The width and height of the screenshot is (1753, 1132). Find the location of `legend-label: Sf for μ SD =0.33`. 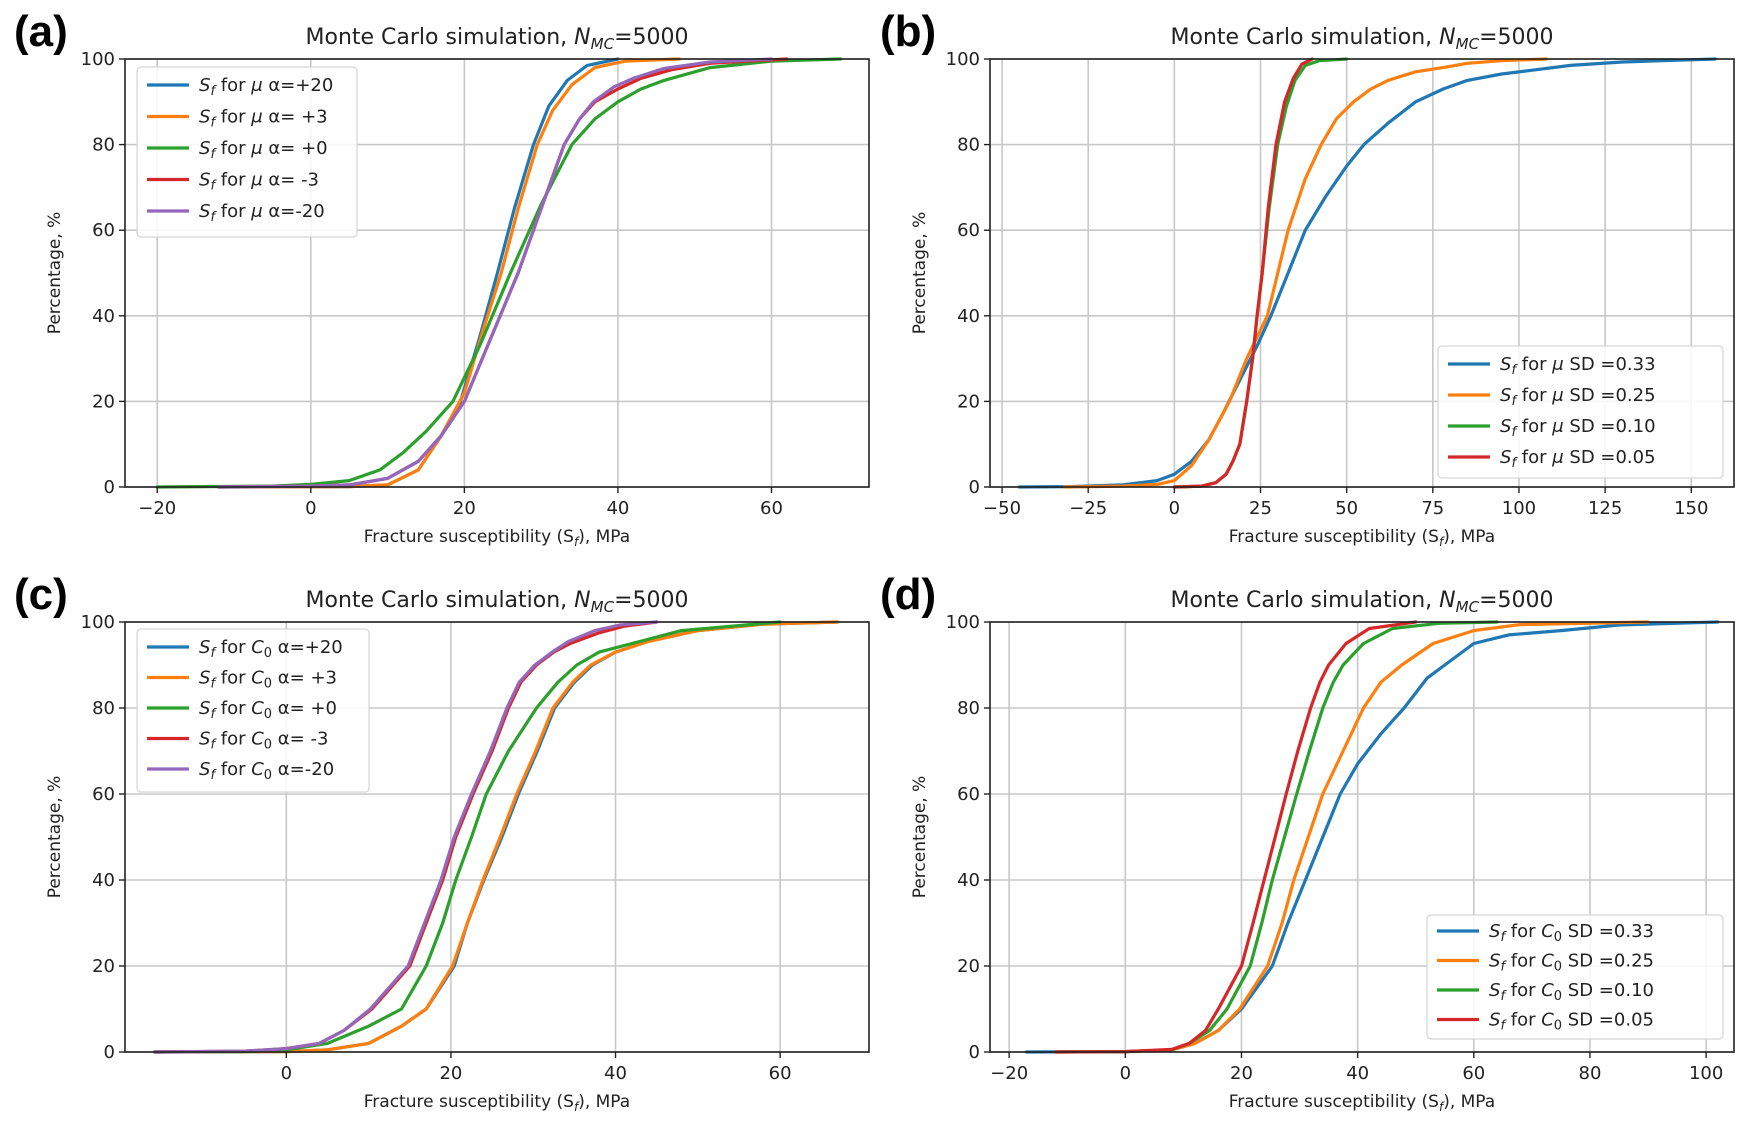

legend-label: Sf for μ SD =0.33 is located at coordinates (1578, 366).